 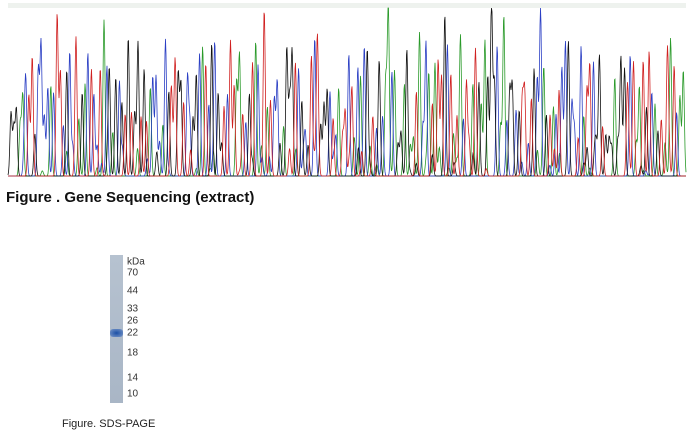 I want to click on marker-label: 26, so click(x=133, y=321).